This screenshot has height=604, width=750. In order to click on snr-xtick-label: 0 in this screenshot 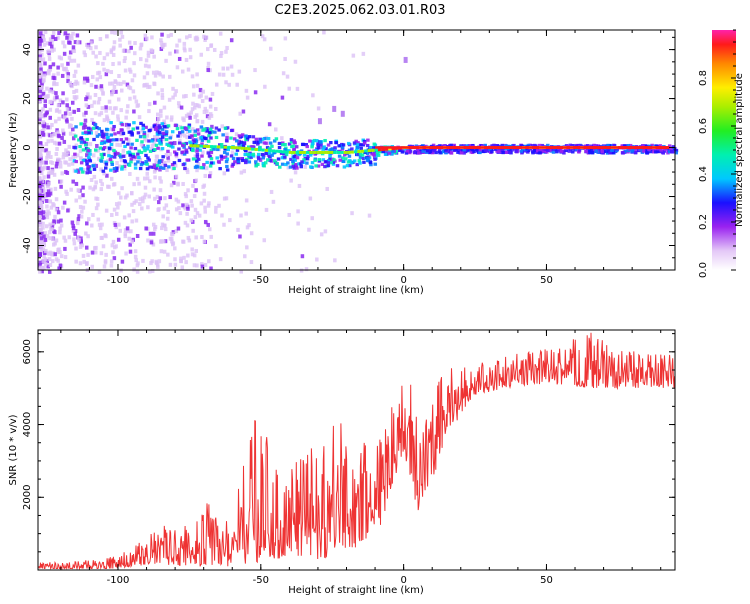, I will do `click(403, 580)`.